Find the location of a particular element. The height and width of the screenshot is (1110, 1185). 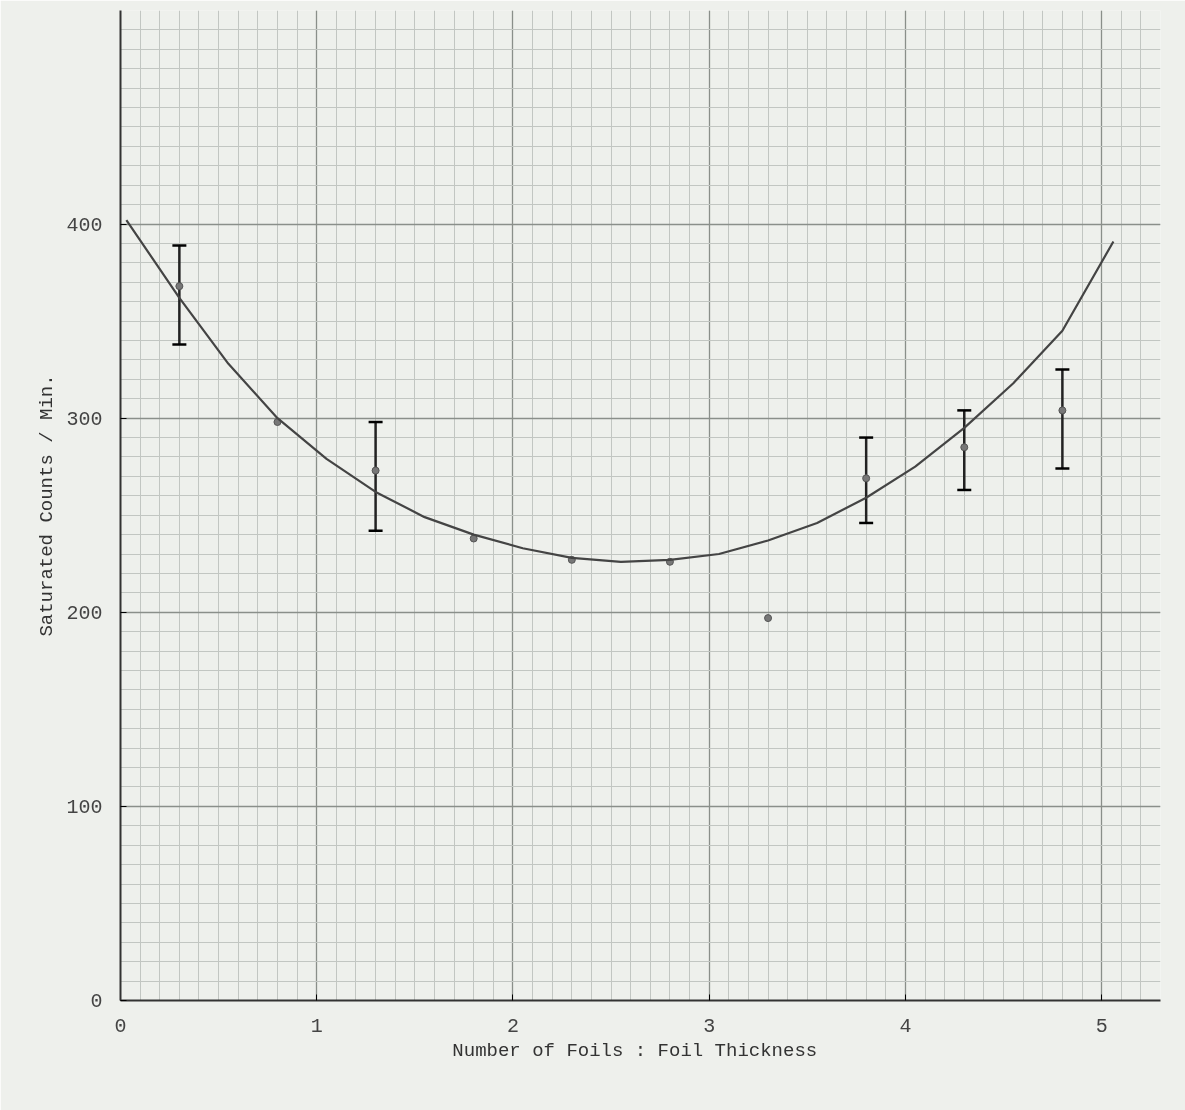

x-tick-label: 1 is located at coordinates (316, 1026).